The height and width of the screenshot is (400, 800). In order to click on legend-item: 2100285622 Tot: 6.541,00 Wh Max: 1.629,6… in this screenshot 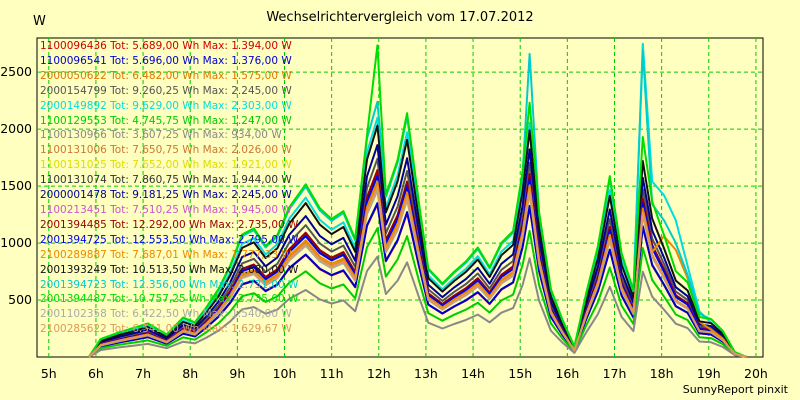, I will do `click(166, 329)`.